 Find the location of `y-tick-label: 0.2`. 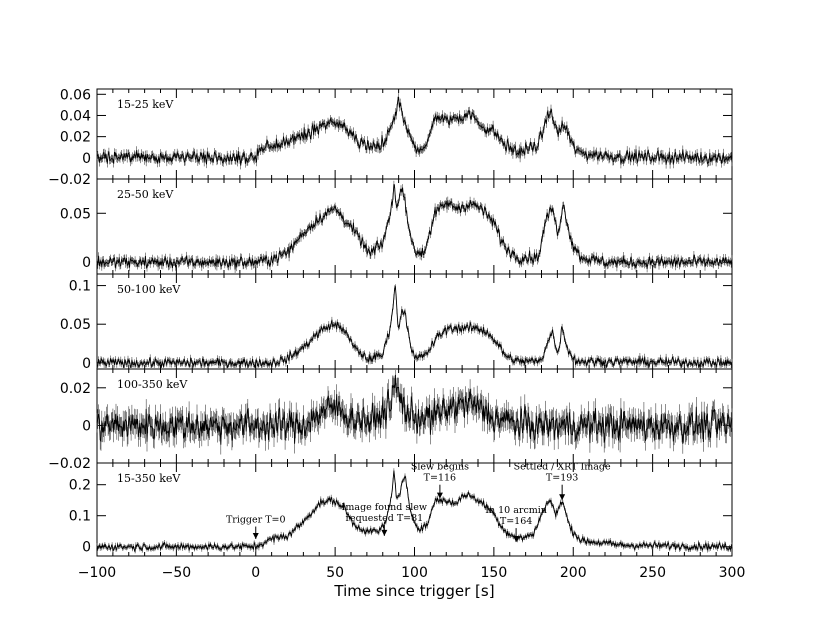

y-tick-label: 0.2 is located at coordinates (80, 486).